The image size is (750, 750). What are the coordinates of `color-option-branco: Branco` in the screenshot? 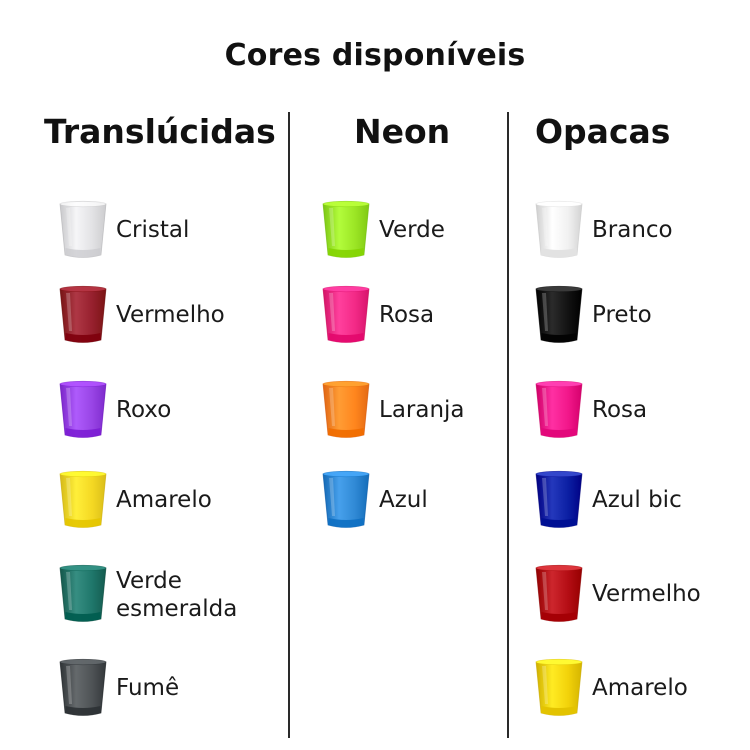 It's located at (639, 230).